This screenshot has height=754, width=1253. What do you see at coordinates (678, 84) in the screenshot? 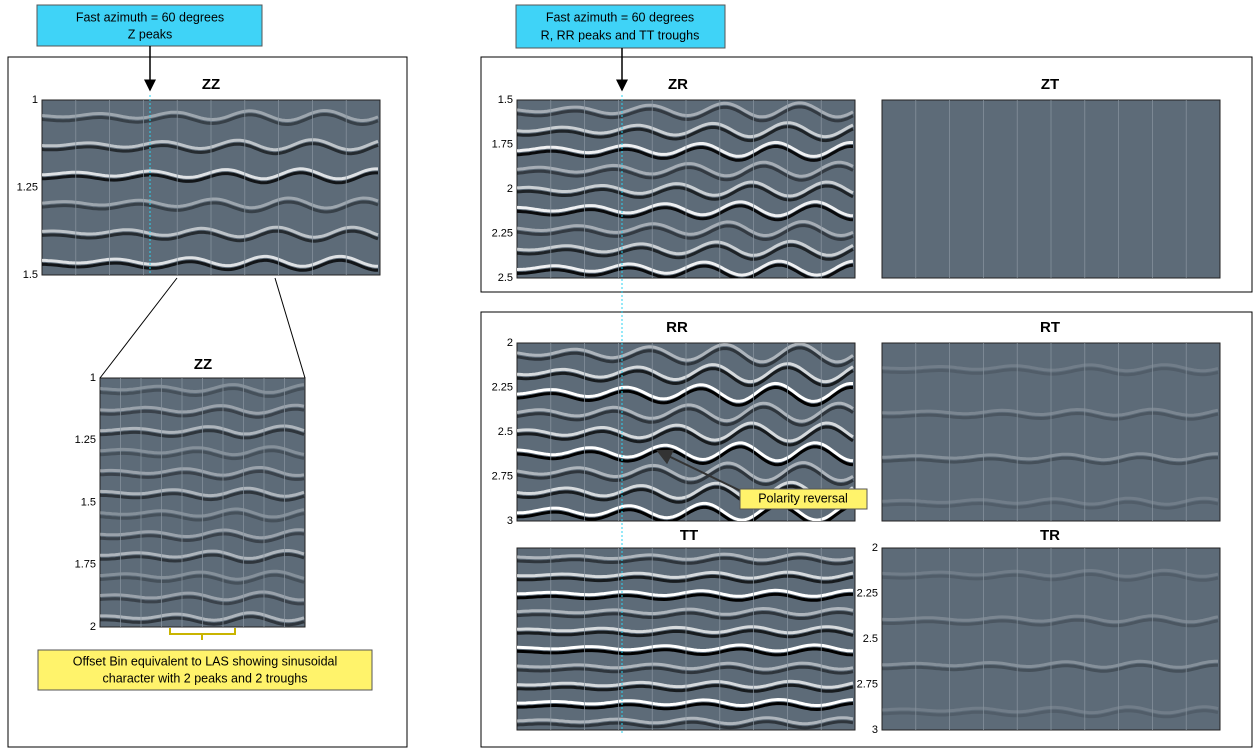
I see `panel-title: ZR` at bounding box center [678, 84].